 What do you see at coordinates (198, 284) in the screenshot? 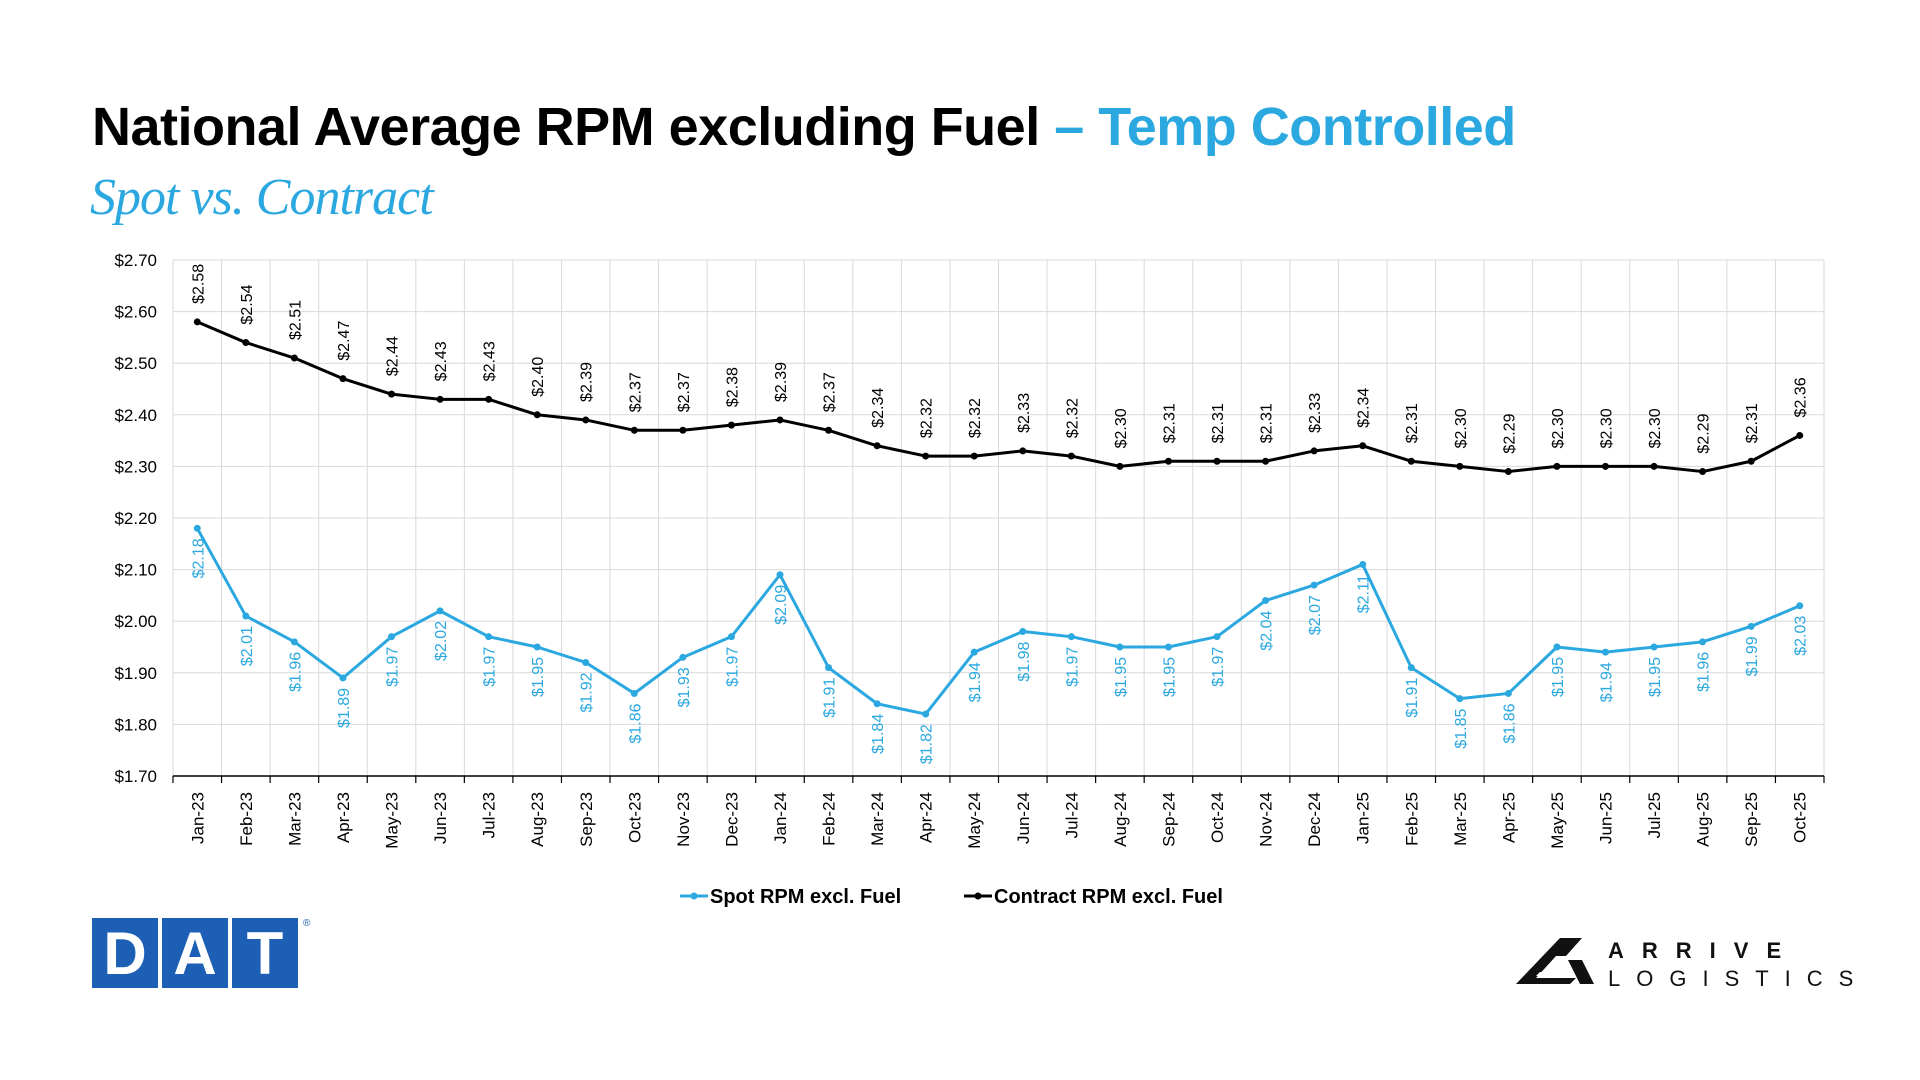
I see `data-label: $2.58` at bounding box center [198, 284].